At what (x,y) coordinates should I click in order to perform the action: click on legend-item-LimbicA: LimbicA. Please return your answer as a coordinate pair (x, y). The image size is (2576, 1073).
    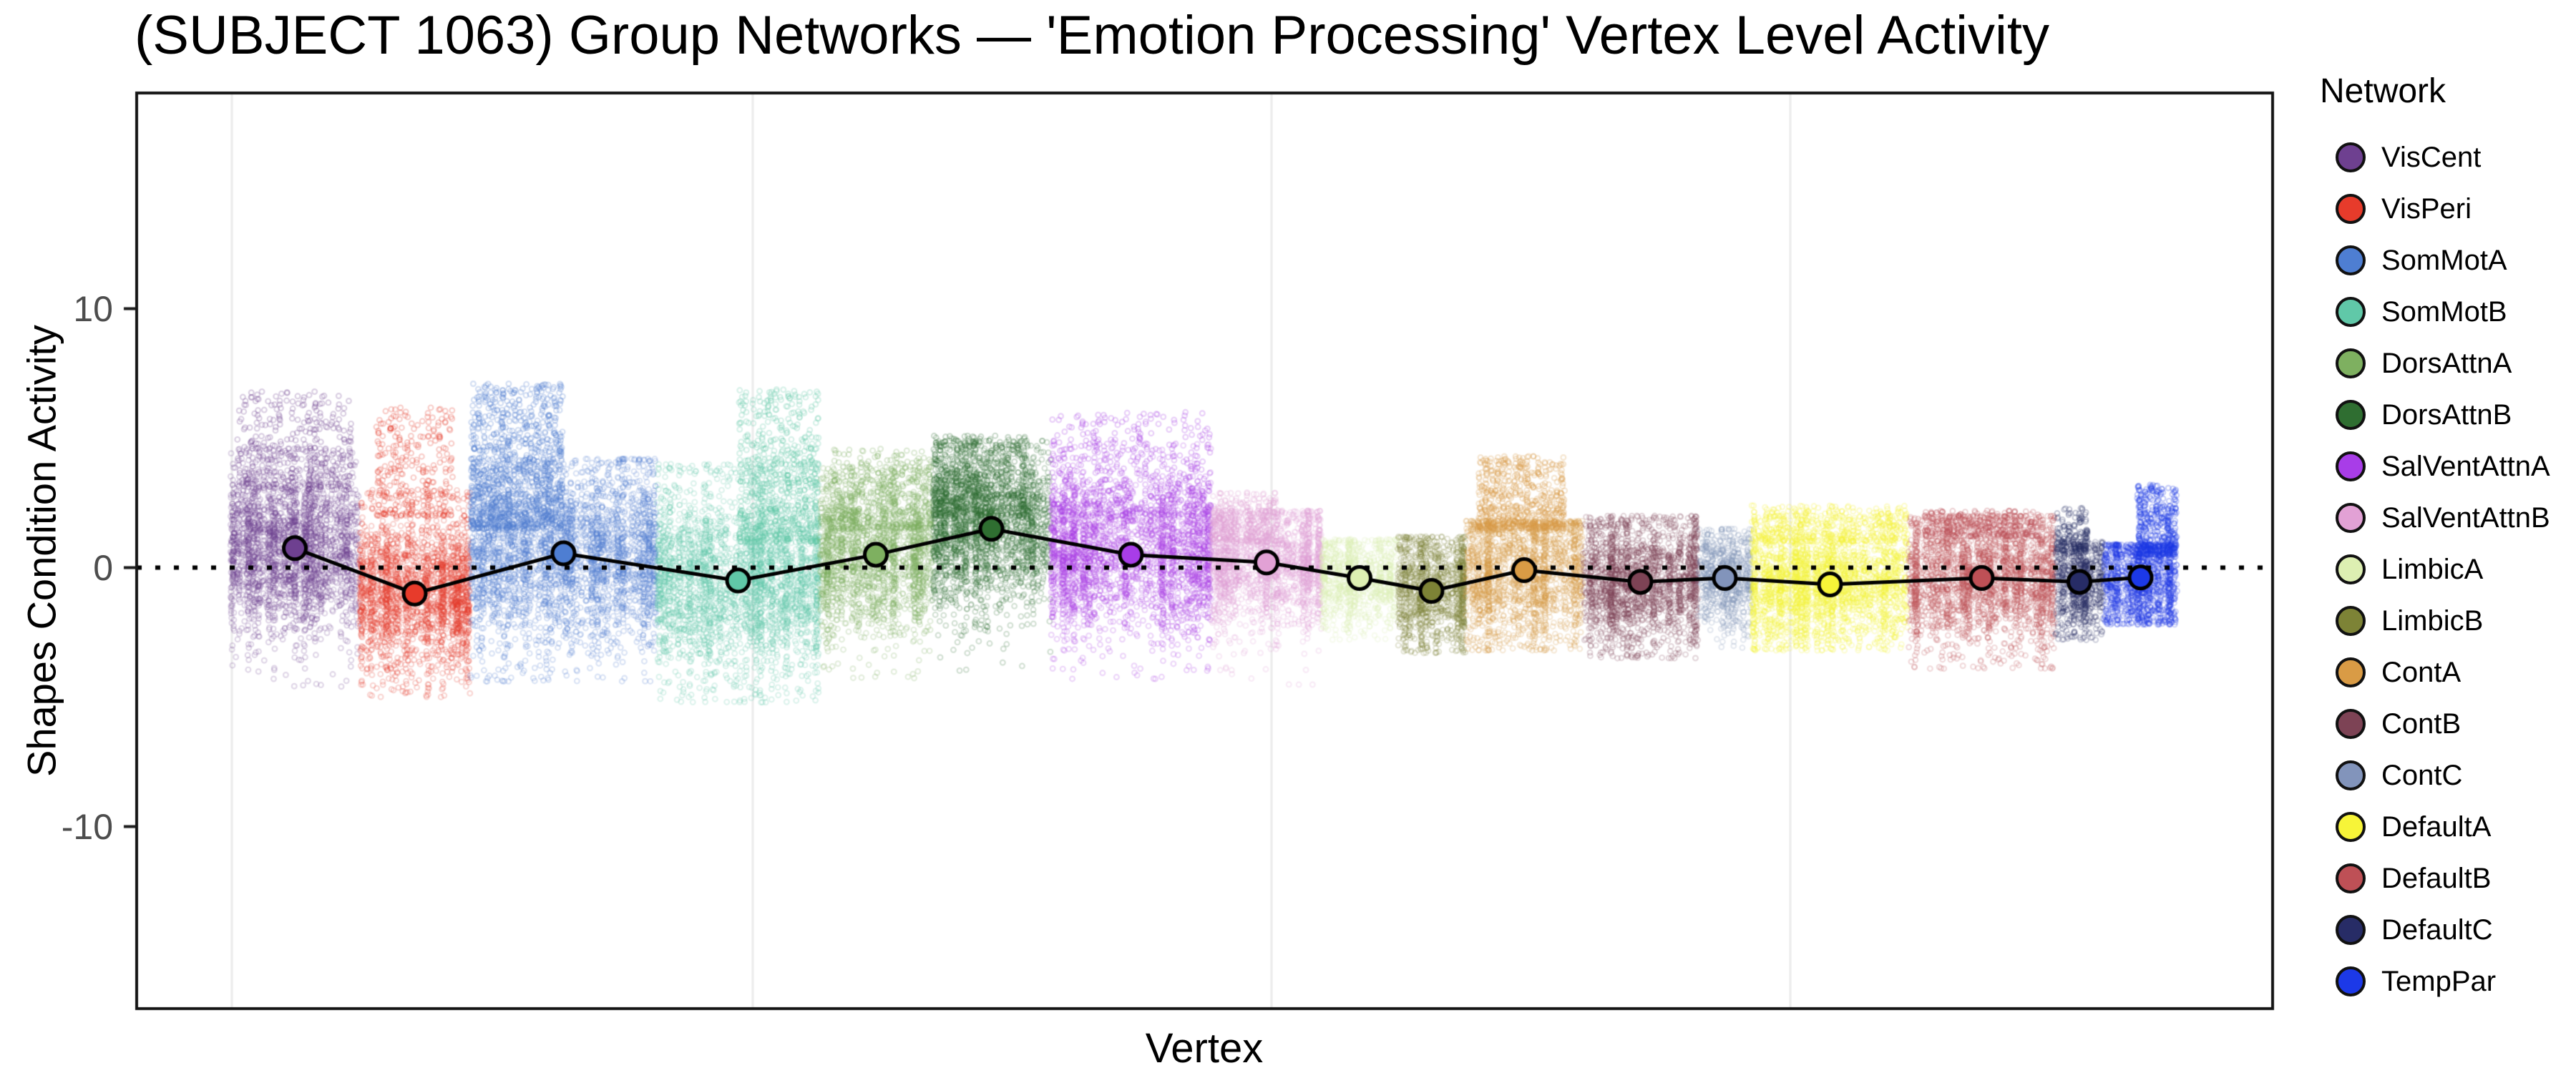
    Looking at the image, I should click on (2409, 569).